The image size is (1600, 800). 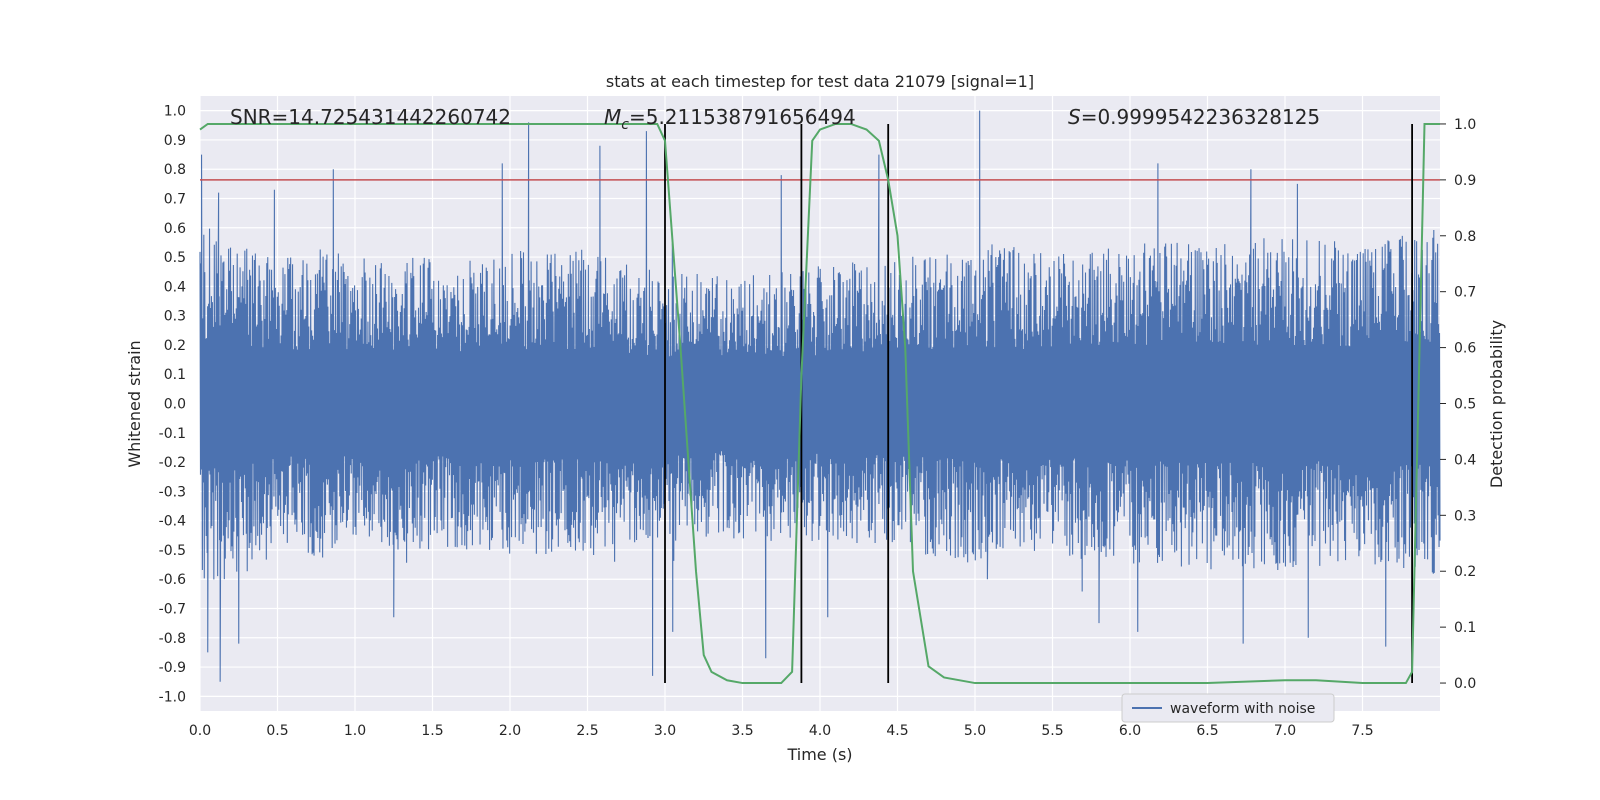 I want to click on y2-tick-label: 0.7, so click(x=1465, y=293).